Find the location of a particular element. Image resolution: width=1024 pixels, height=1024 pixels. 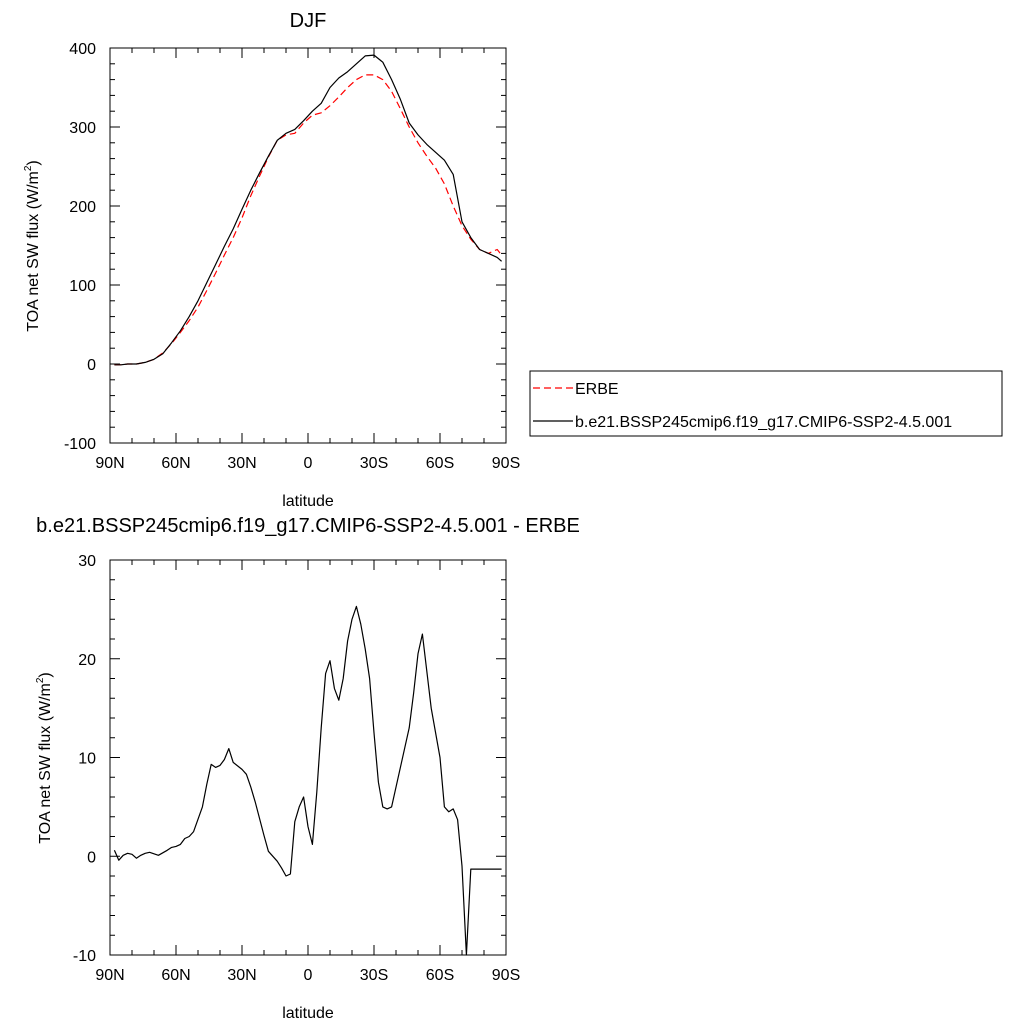

y-tick-label: -100 is located at coordinates (80, 444).